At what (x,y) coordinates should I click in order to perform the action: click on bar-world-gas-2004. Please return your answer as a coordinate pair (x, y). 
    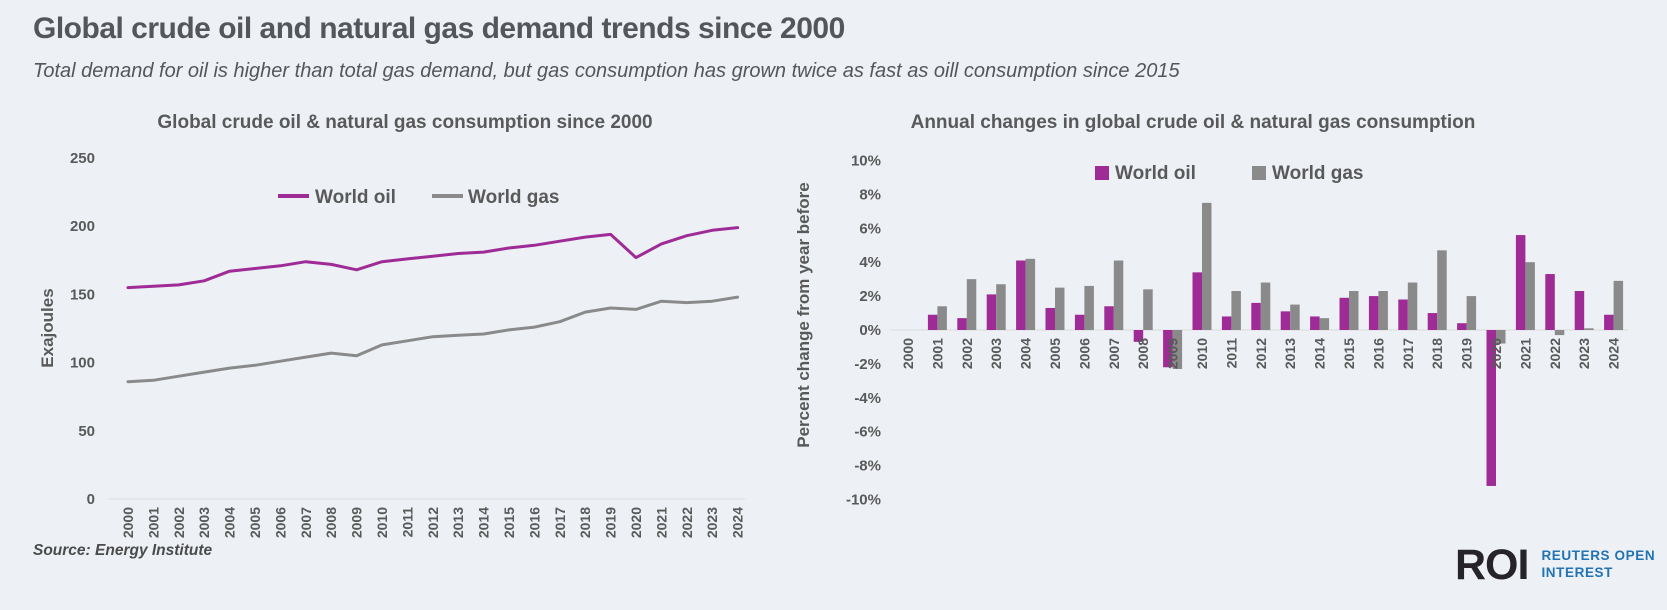
    Looking at the image, I should click on (1030, 294).